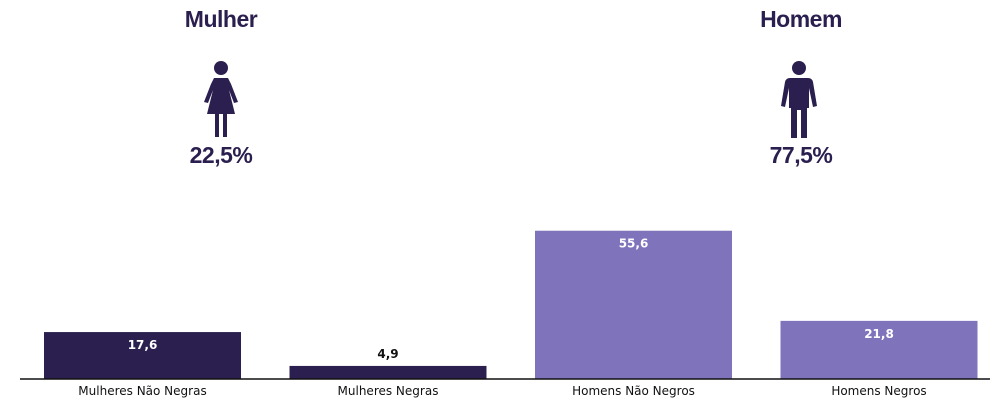 This screenshot has height=401, width=996. What do you see at coordinates (142, 391) in the screenshot?
I see `category-tick-label-1: Mulheres Não Negras` at bounding box center [142, 391].